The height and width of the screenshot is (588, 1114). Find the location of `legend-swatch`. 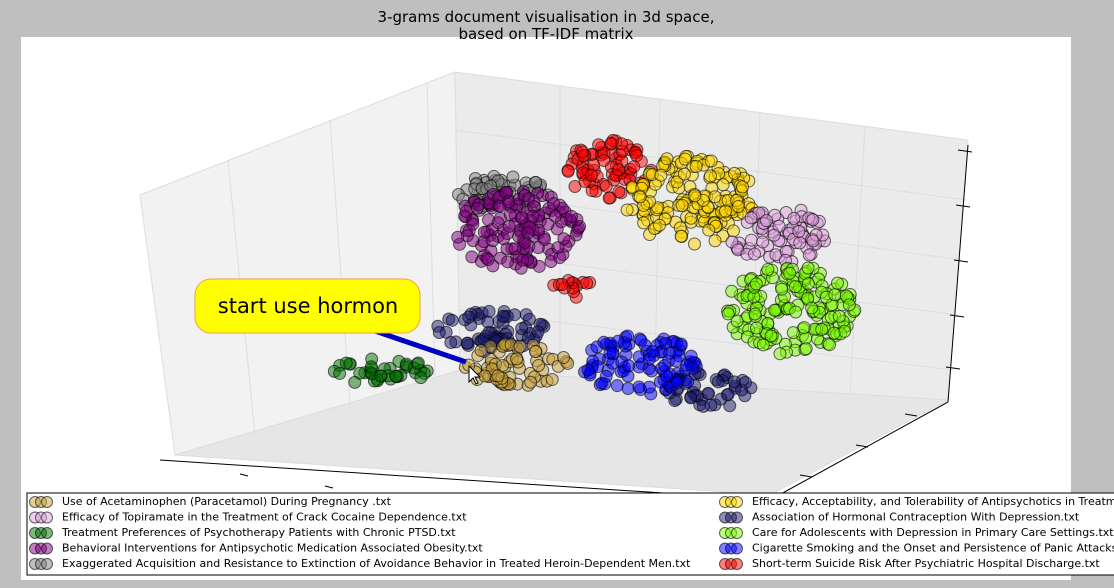

legend-swatch is located at coordinates (737, 548).